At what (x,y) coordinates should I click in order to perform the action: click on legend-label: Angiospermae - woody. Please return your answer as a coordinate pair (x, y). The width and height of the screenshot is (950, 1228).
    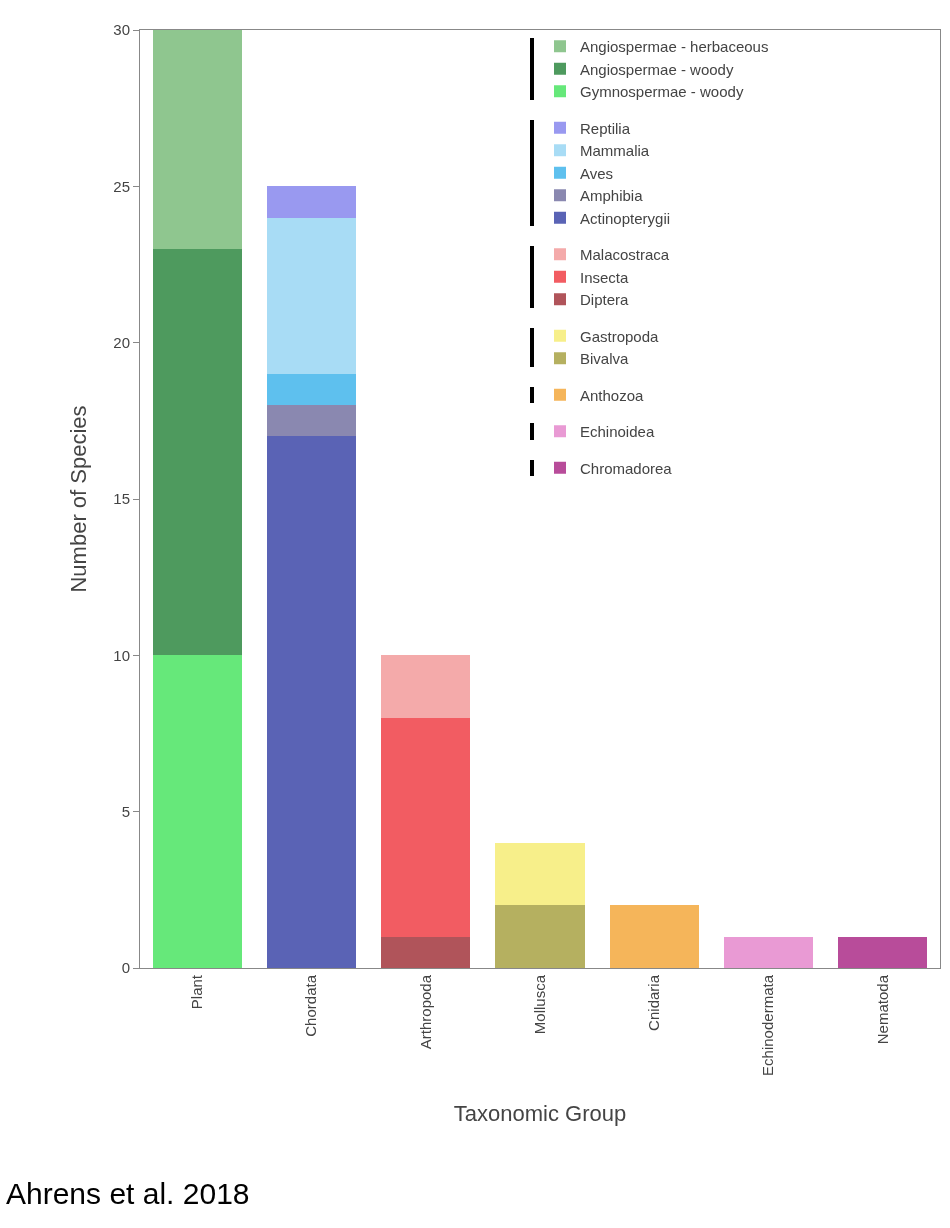
    Looking at the image, I should click on (657, 69).